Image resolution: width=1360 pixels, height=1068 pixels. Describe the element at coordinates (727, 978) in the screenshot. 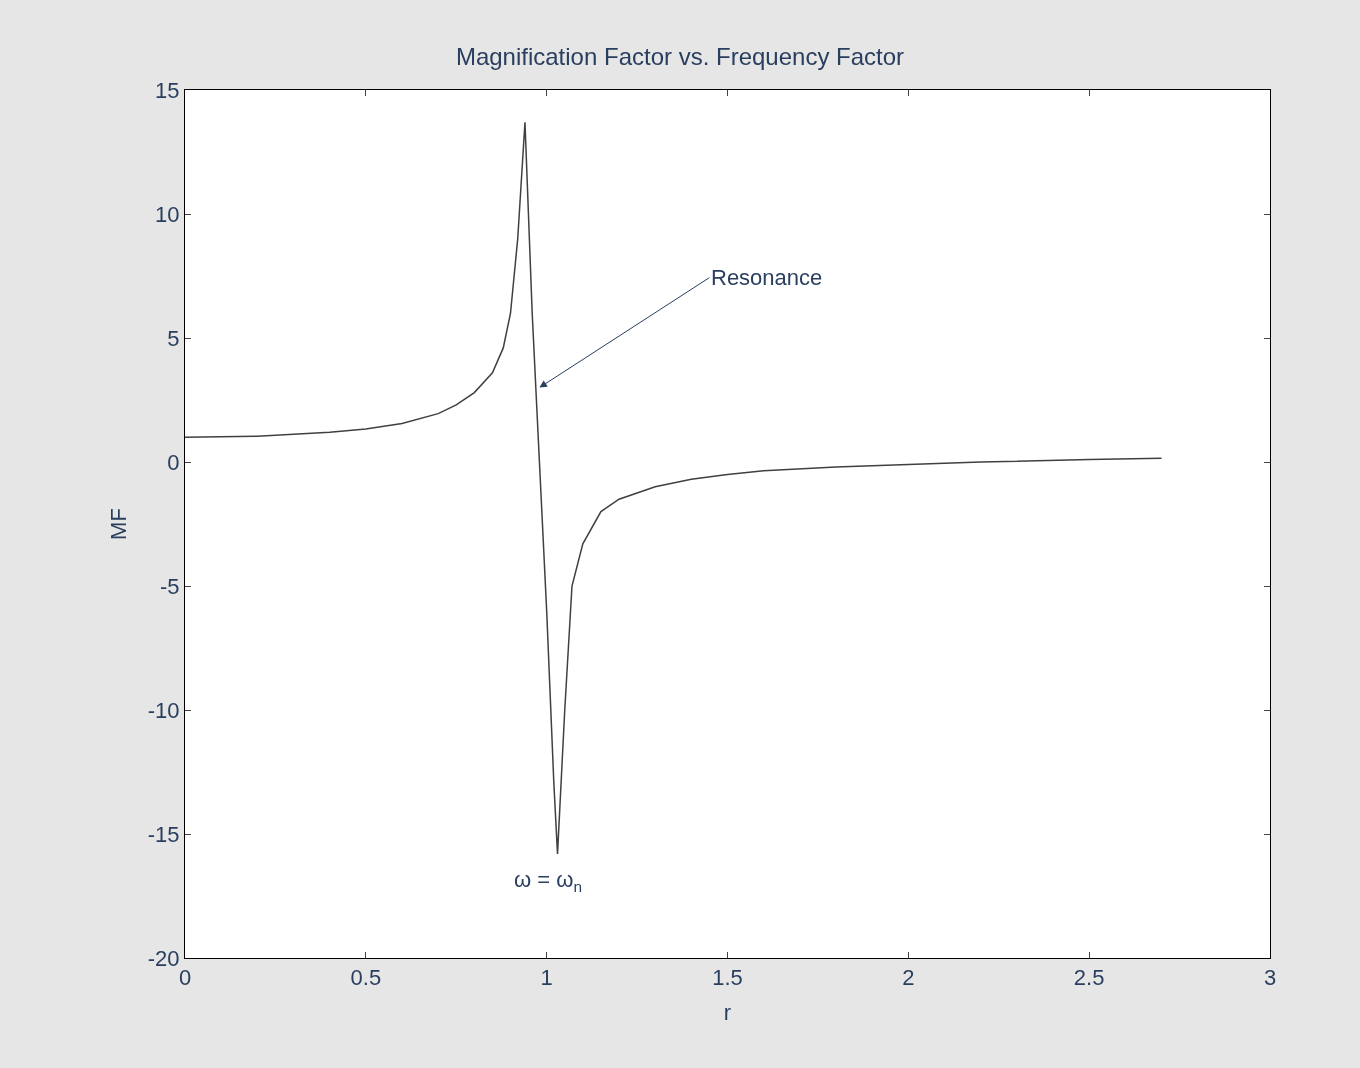

I see `x-tick-label: 1.5` at that location.